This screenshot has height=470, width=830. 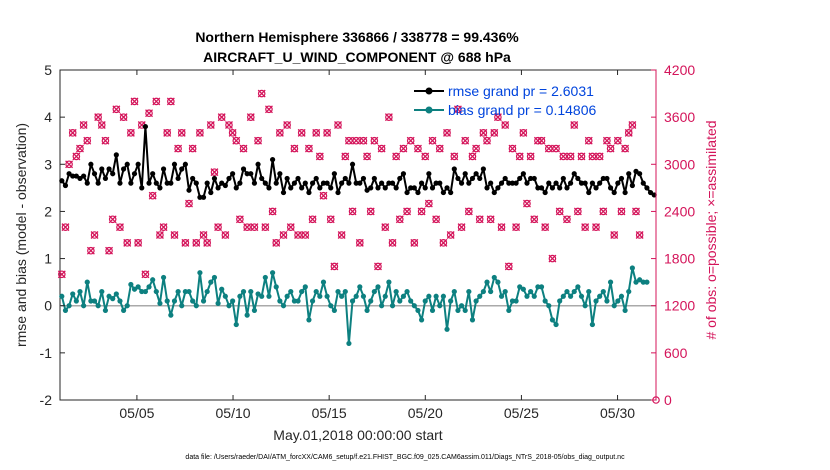 What do you see at coordinates (46, 400) in the screenshot?
I see `left-y-tick-label: -2` at bounding box center [46, 400].